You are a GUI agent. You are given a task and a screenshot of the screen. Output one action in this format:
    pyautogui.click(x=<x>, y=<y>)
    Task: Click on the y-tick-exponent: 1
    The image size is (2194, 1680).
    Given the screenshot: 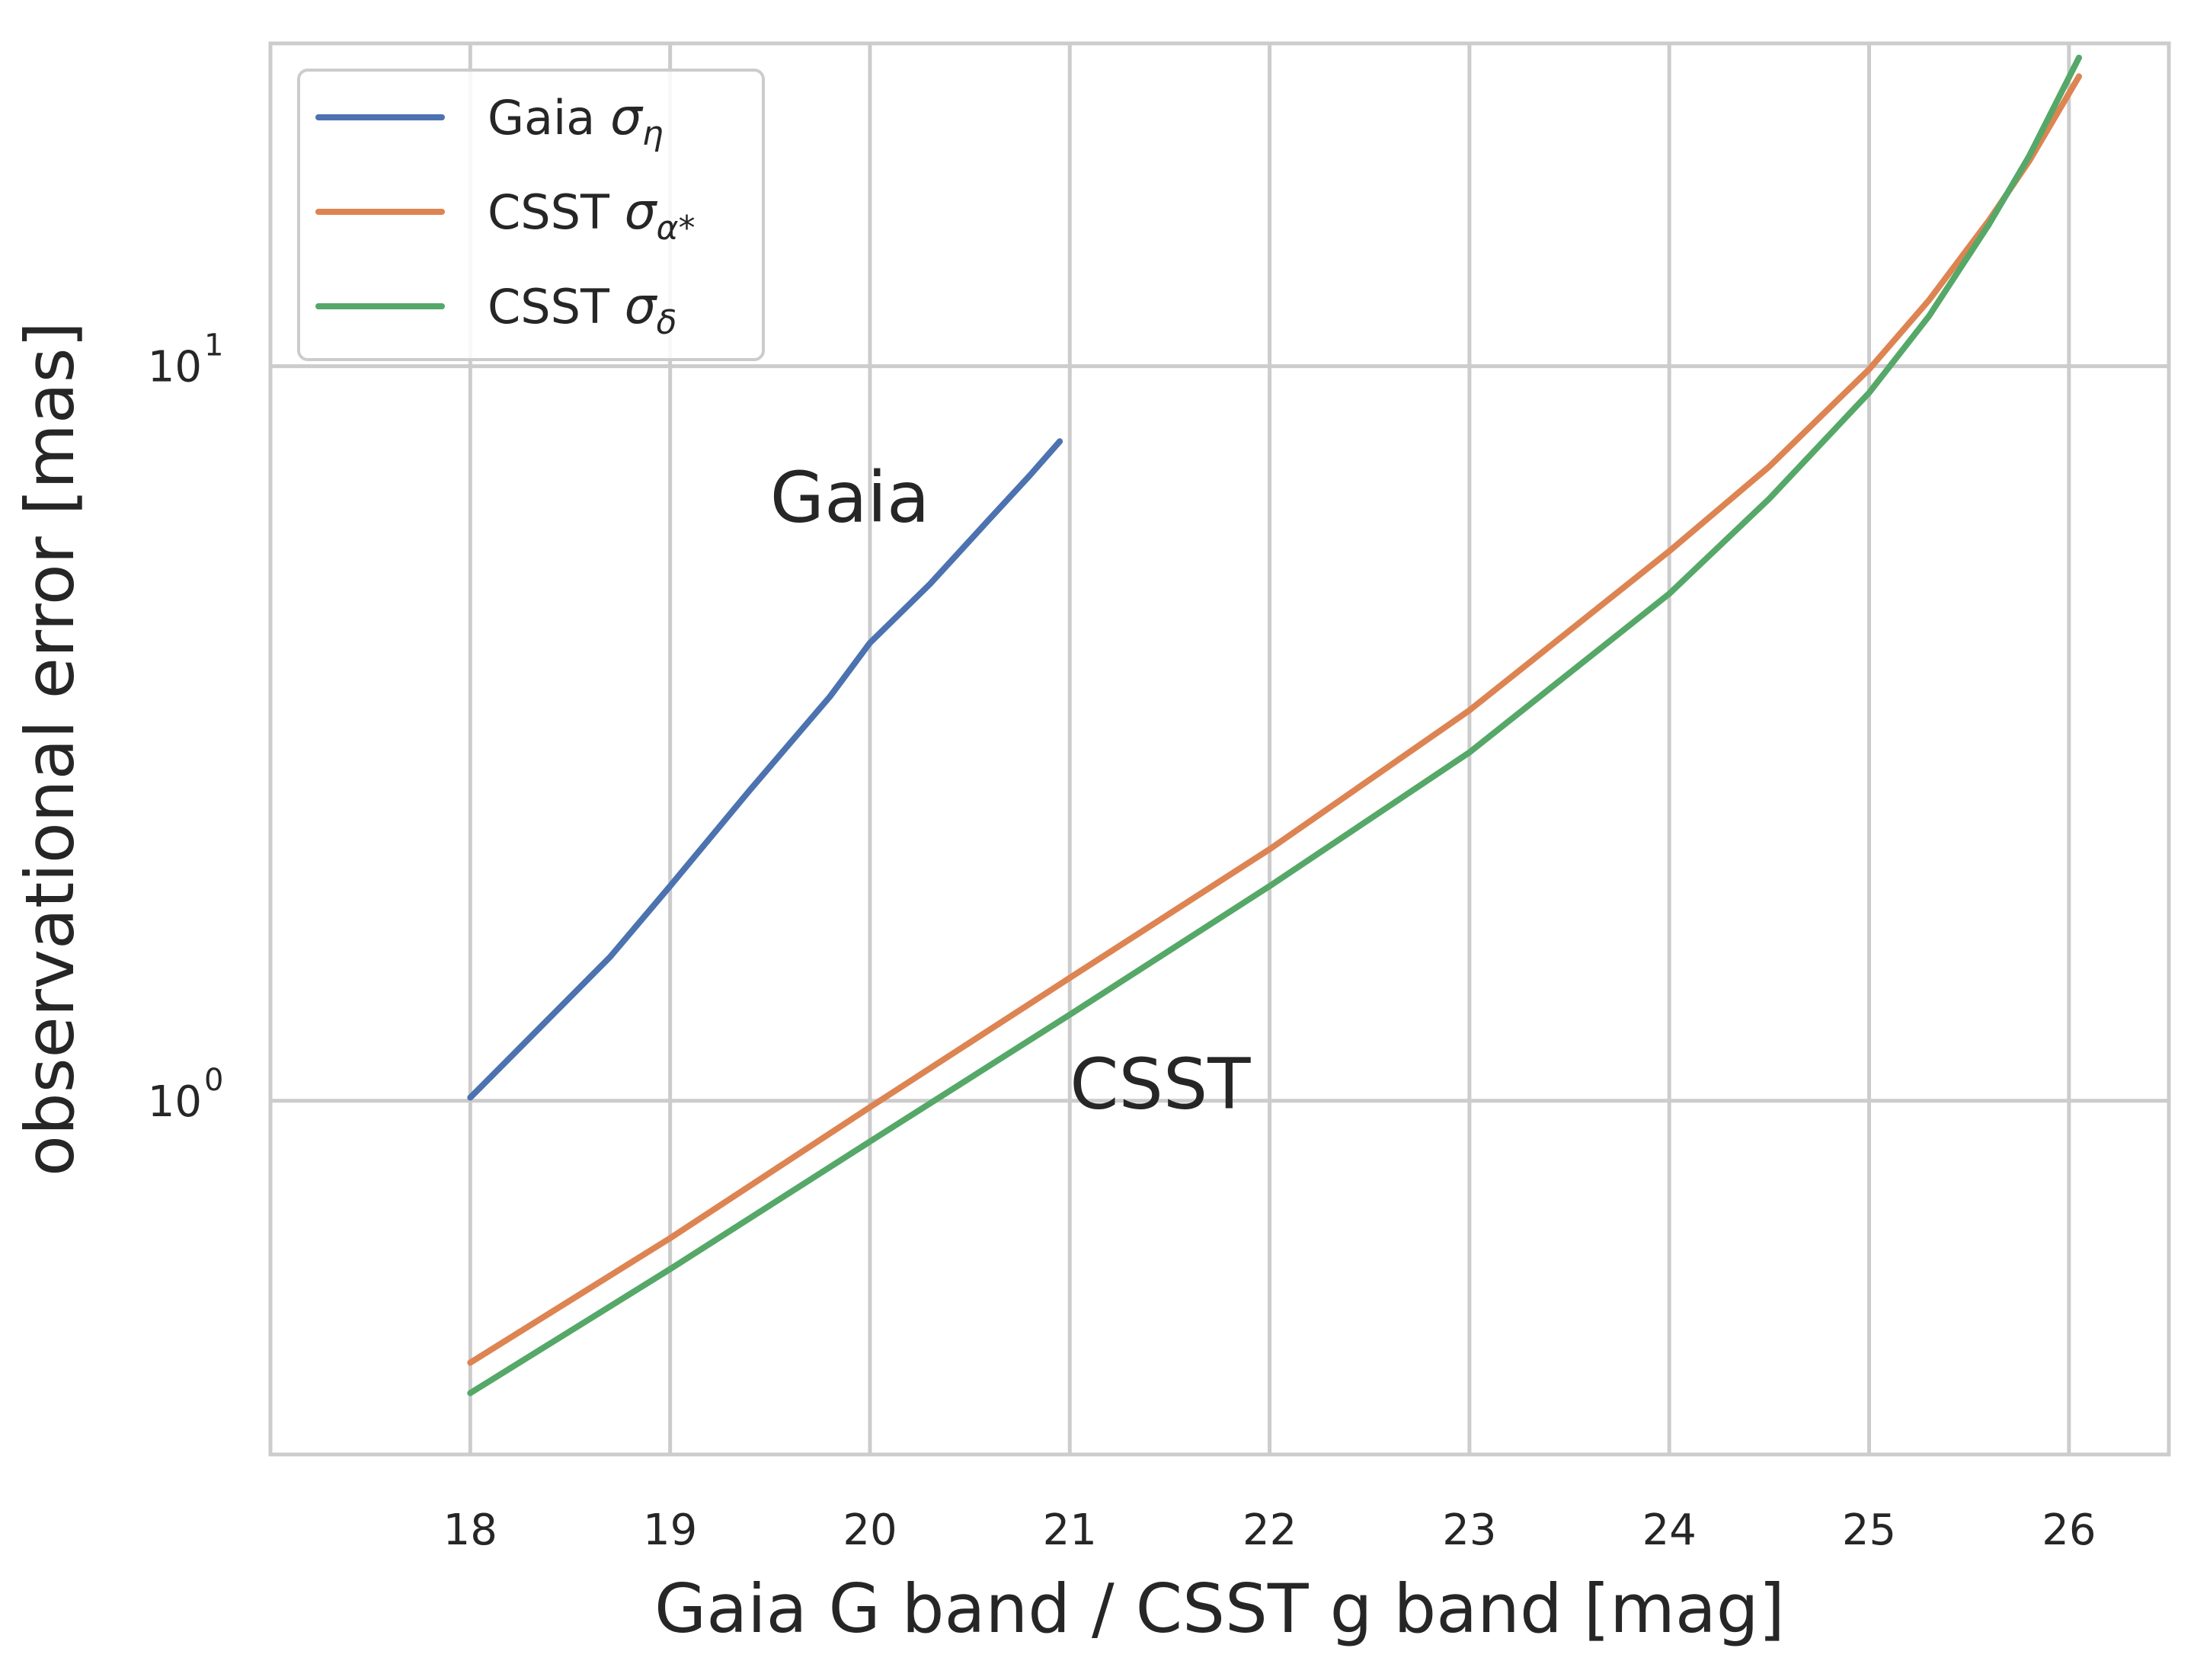 What is the action you would take?
    pyautogui.click(x=213, y=345)
    